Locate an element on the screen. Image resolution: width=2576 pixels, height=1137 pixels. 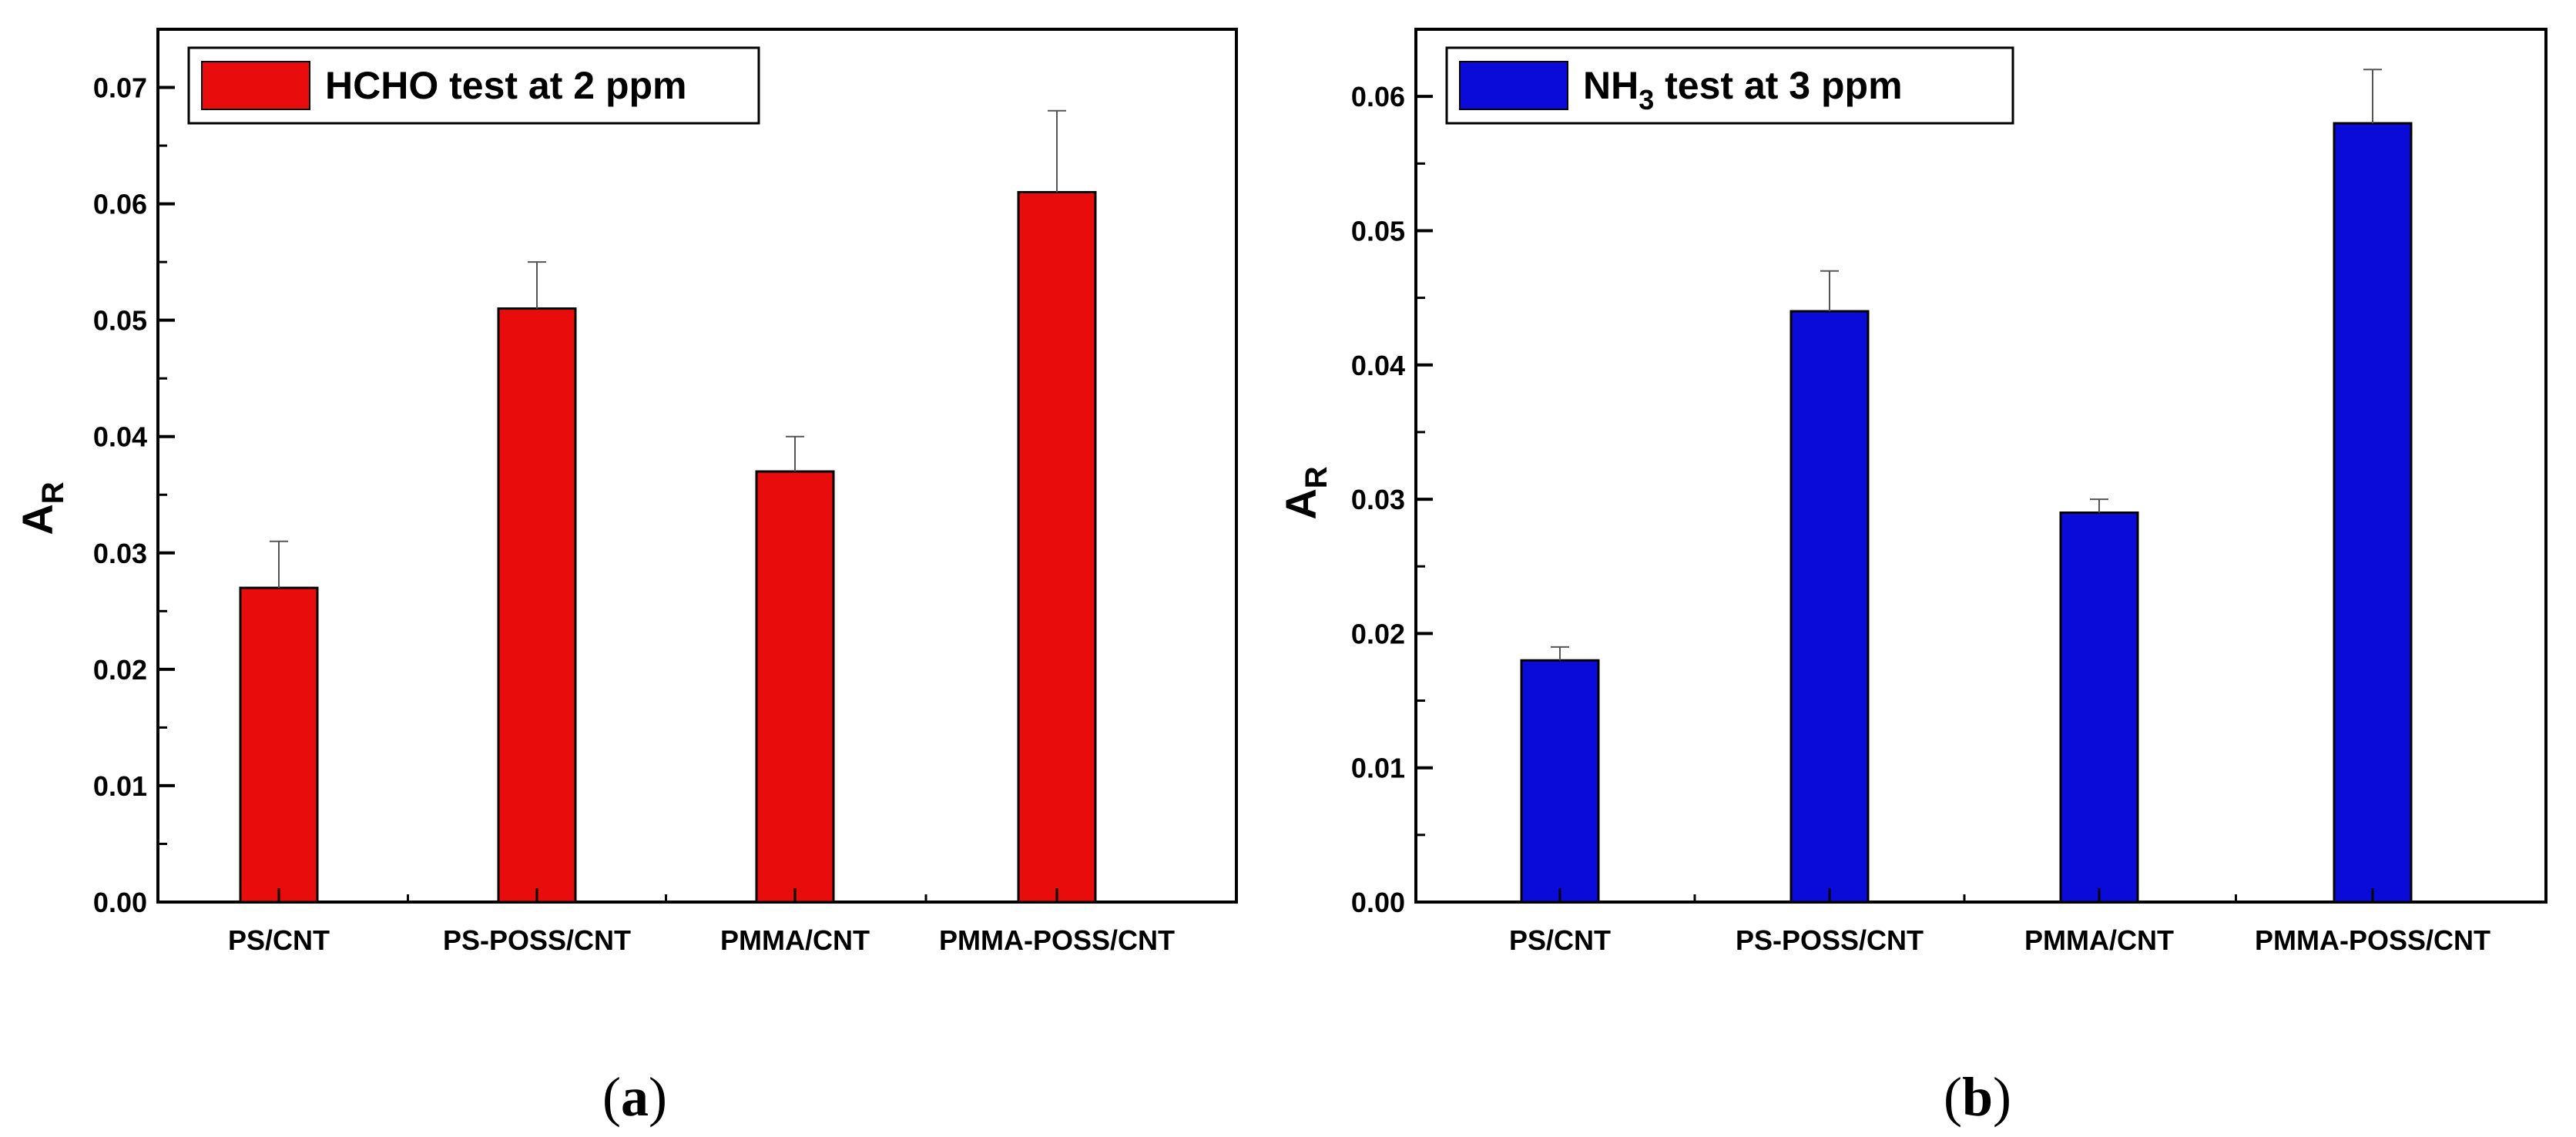
legend-label-suffix: test at 3 ppm is located at coordinates (1778, 86).